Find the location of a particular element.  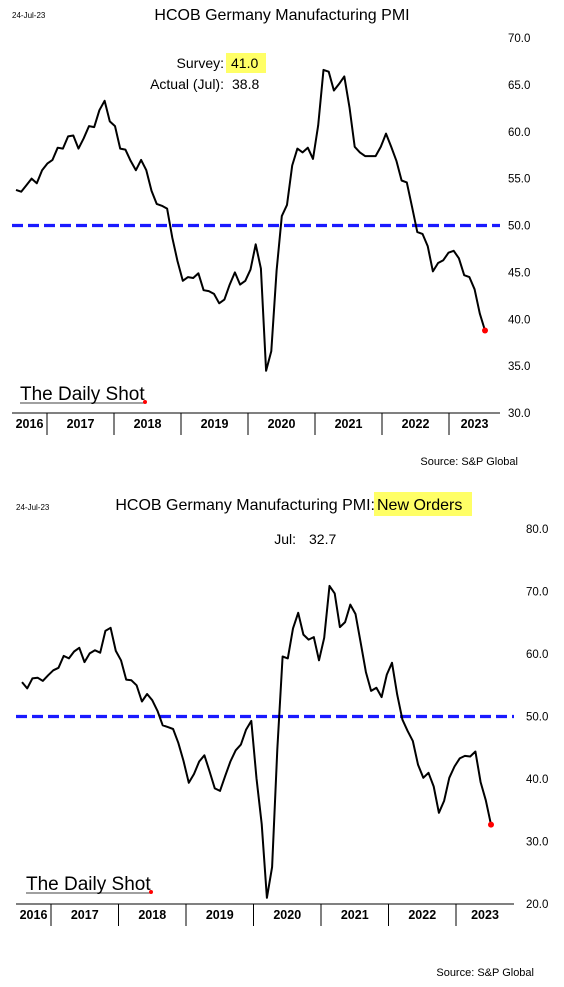

y-tick-label: 35.0 is located at coordinates (519, 367).